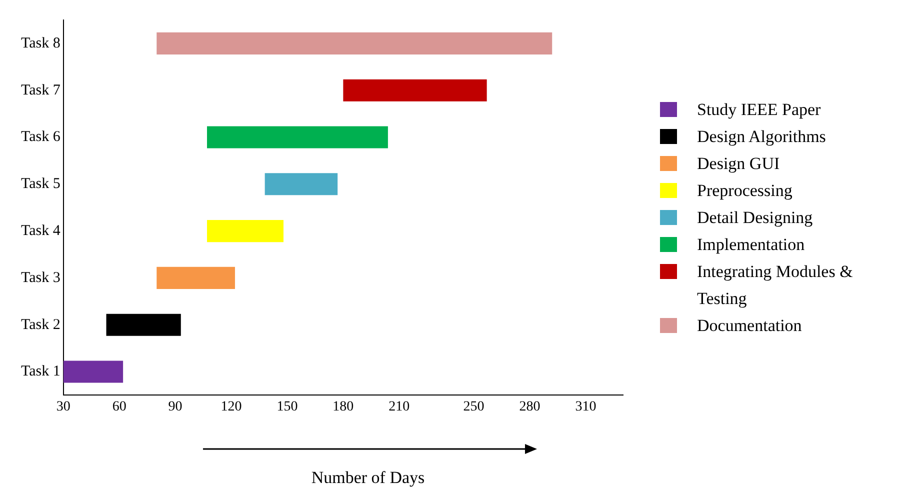  I want to click on legend-label: Integrating Modules & Testing, so click(775, 285).